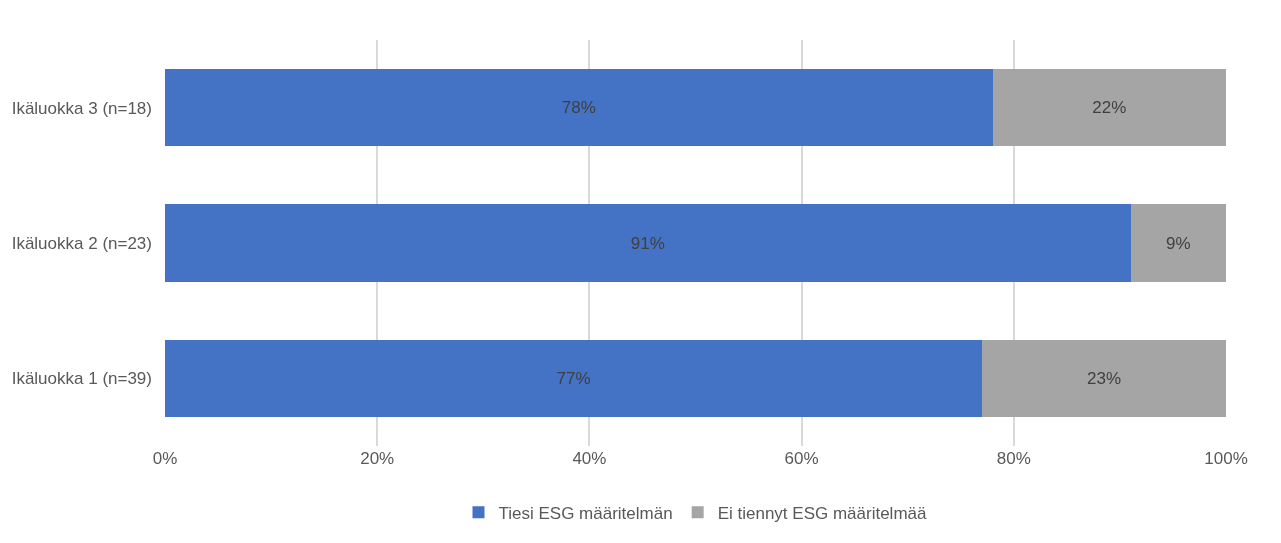 Image resolution: width=1281 pixels, height=543 pixels. What do you see at coordinates (1013, 458) in the screenshot?
I see `x-tick-label: 80%` at bounding box center [1013, 458].